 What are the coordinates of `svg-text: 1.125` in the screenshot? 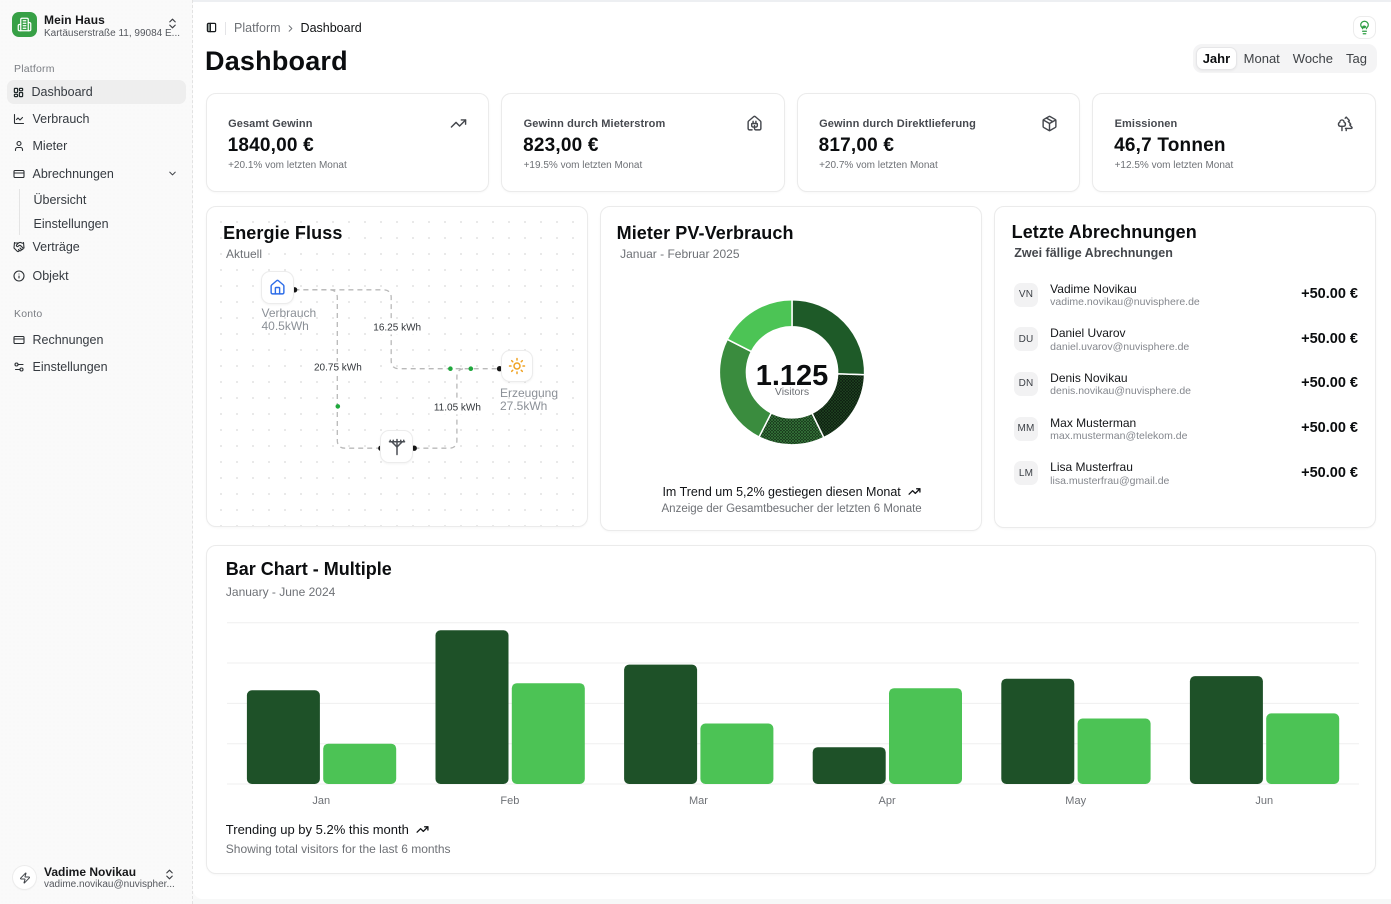 It's located at (791, 376).